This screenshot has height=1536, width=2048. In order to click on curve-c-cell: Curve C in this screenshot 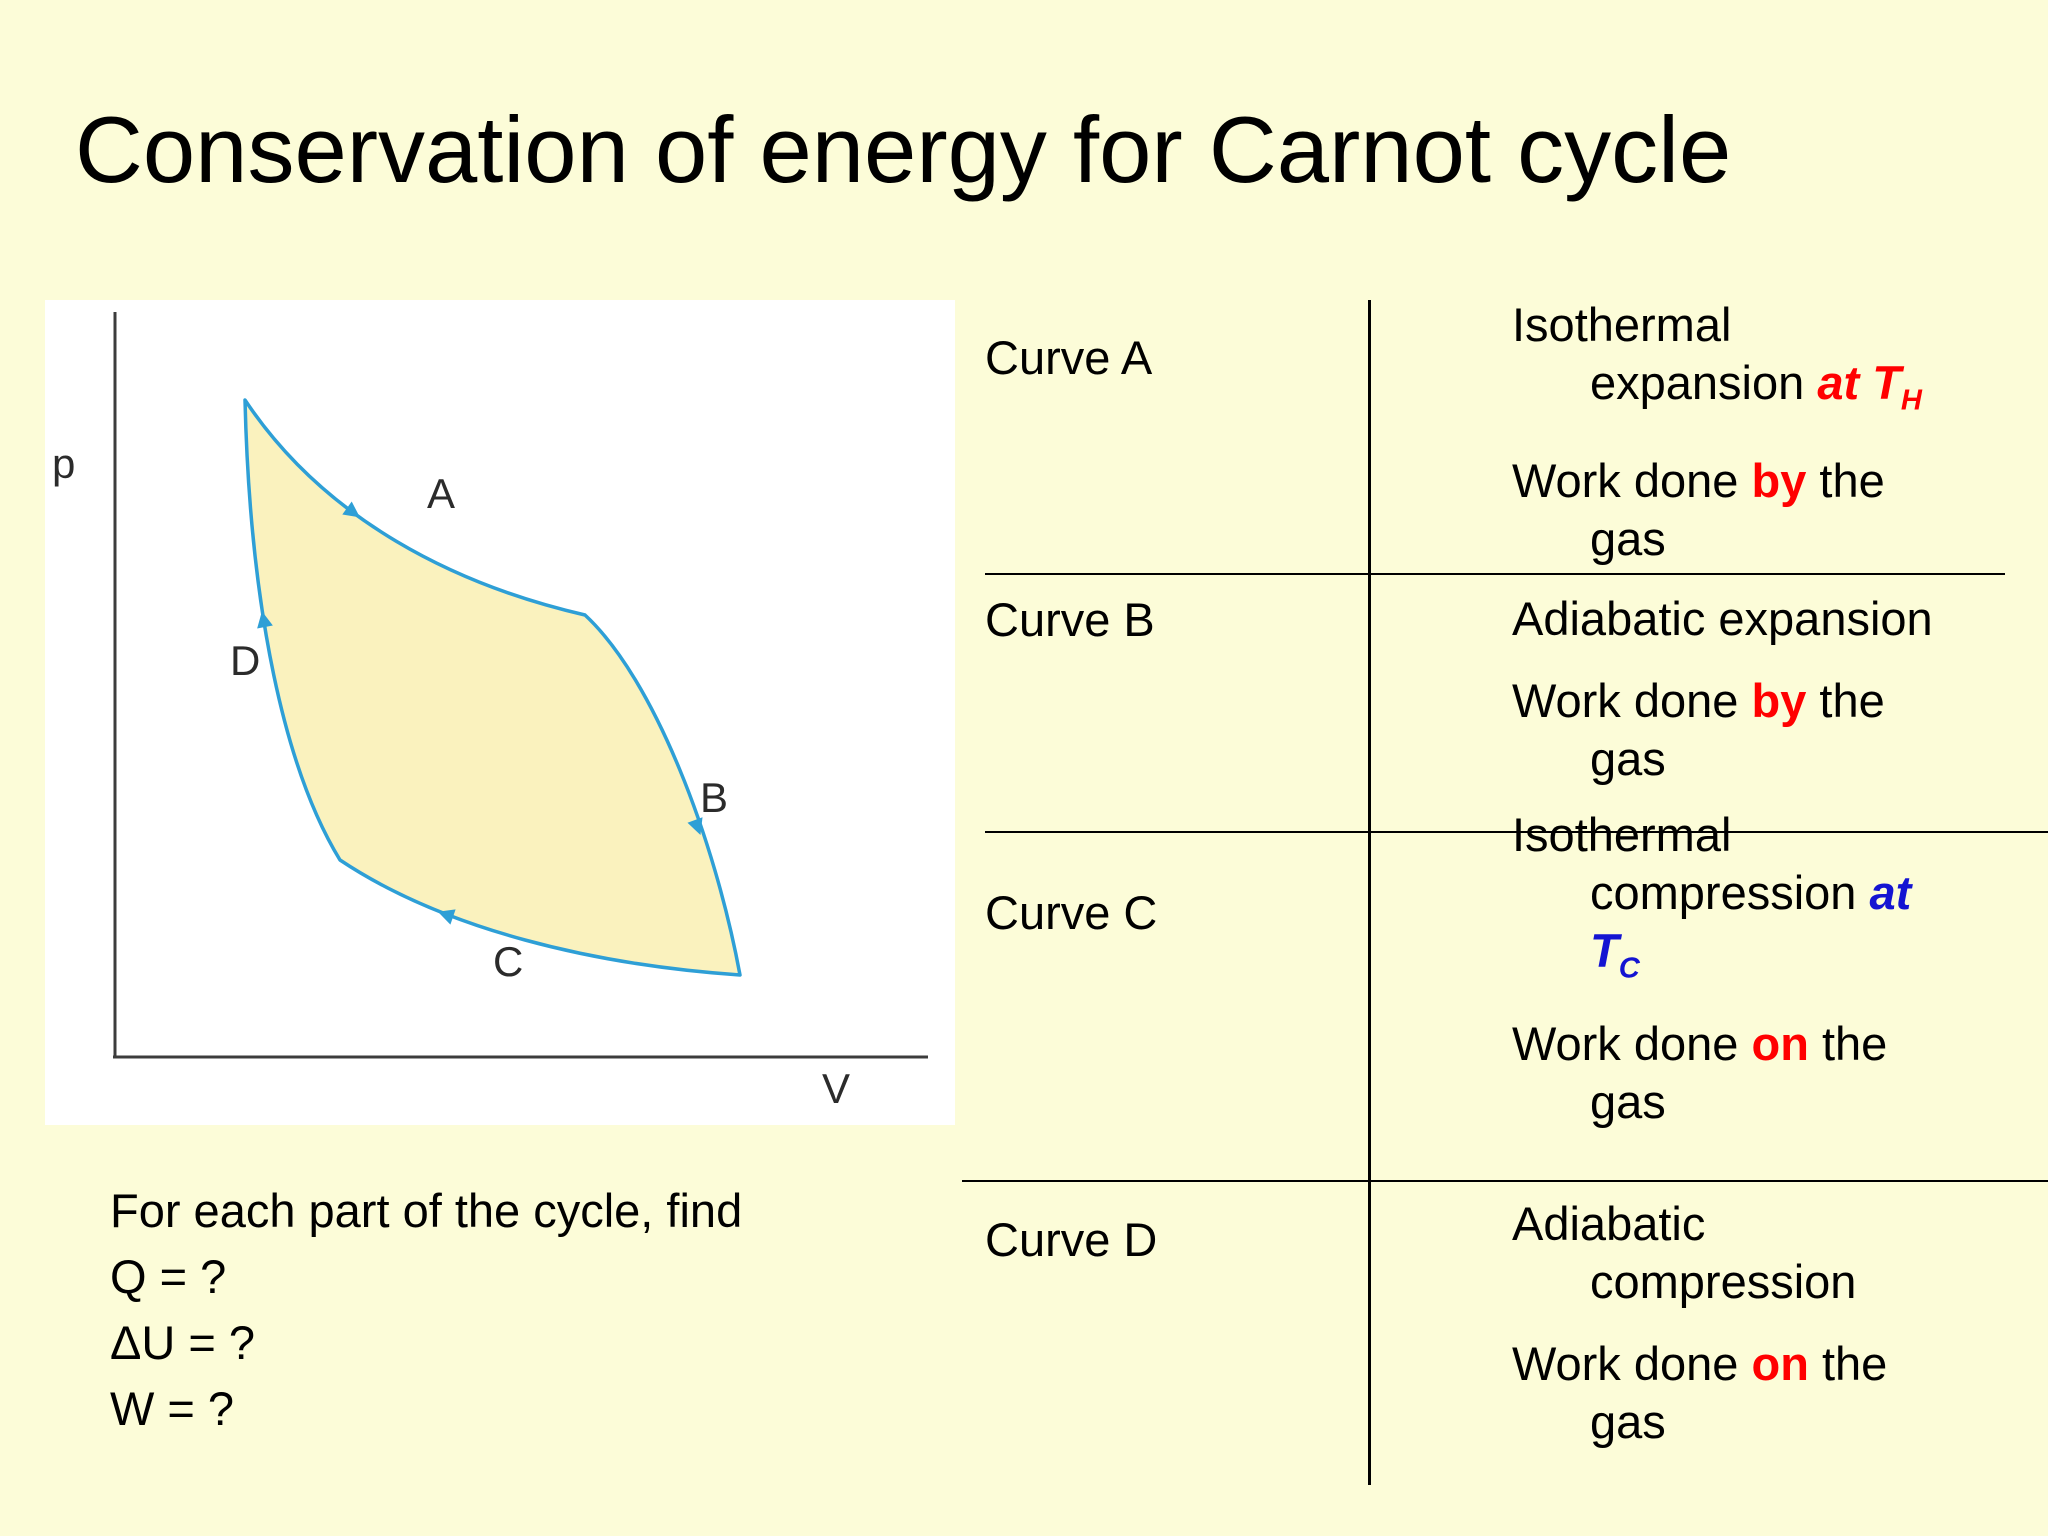, I will do `click(1071, 912)`.